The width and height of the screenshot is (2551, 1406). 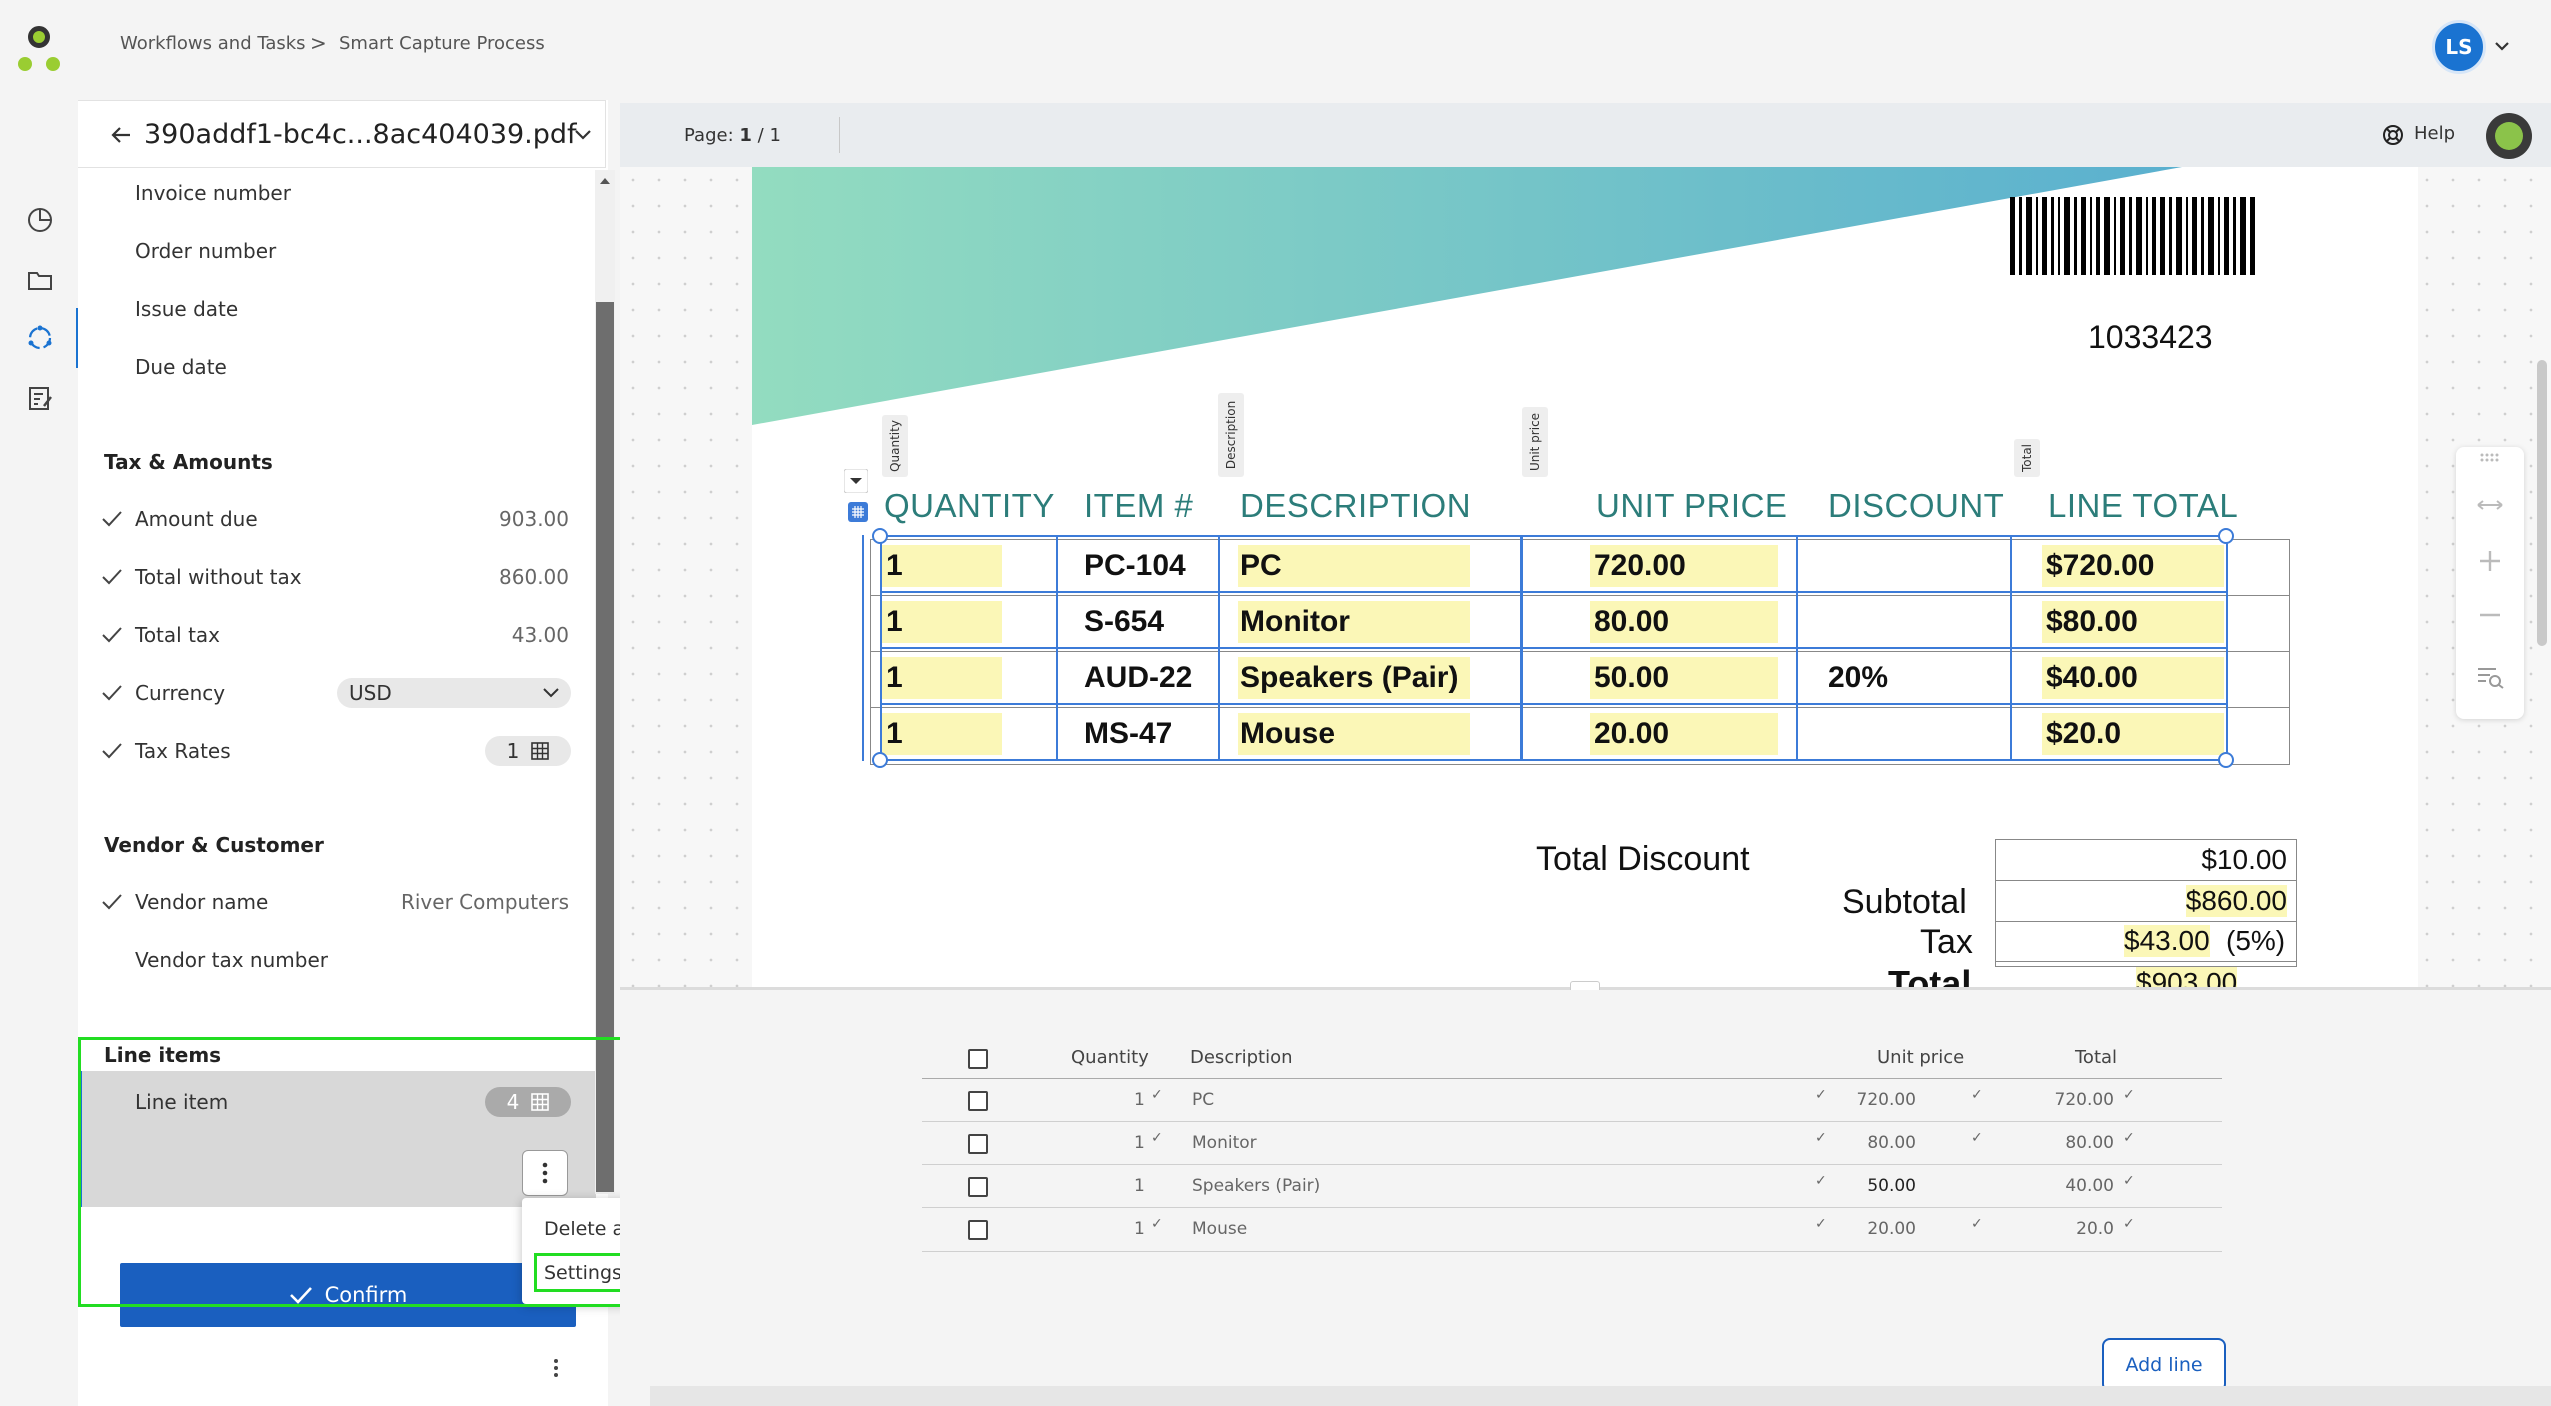 I want to click on doc-header-item: ITEM #, so click(x=1139, y=505).